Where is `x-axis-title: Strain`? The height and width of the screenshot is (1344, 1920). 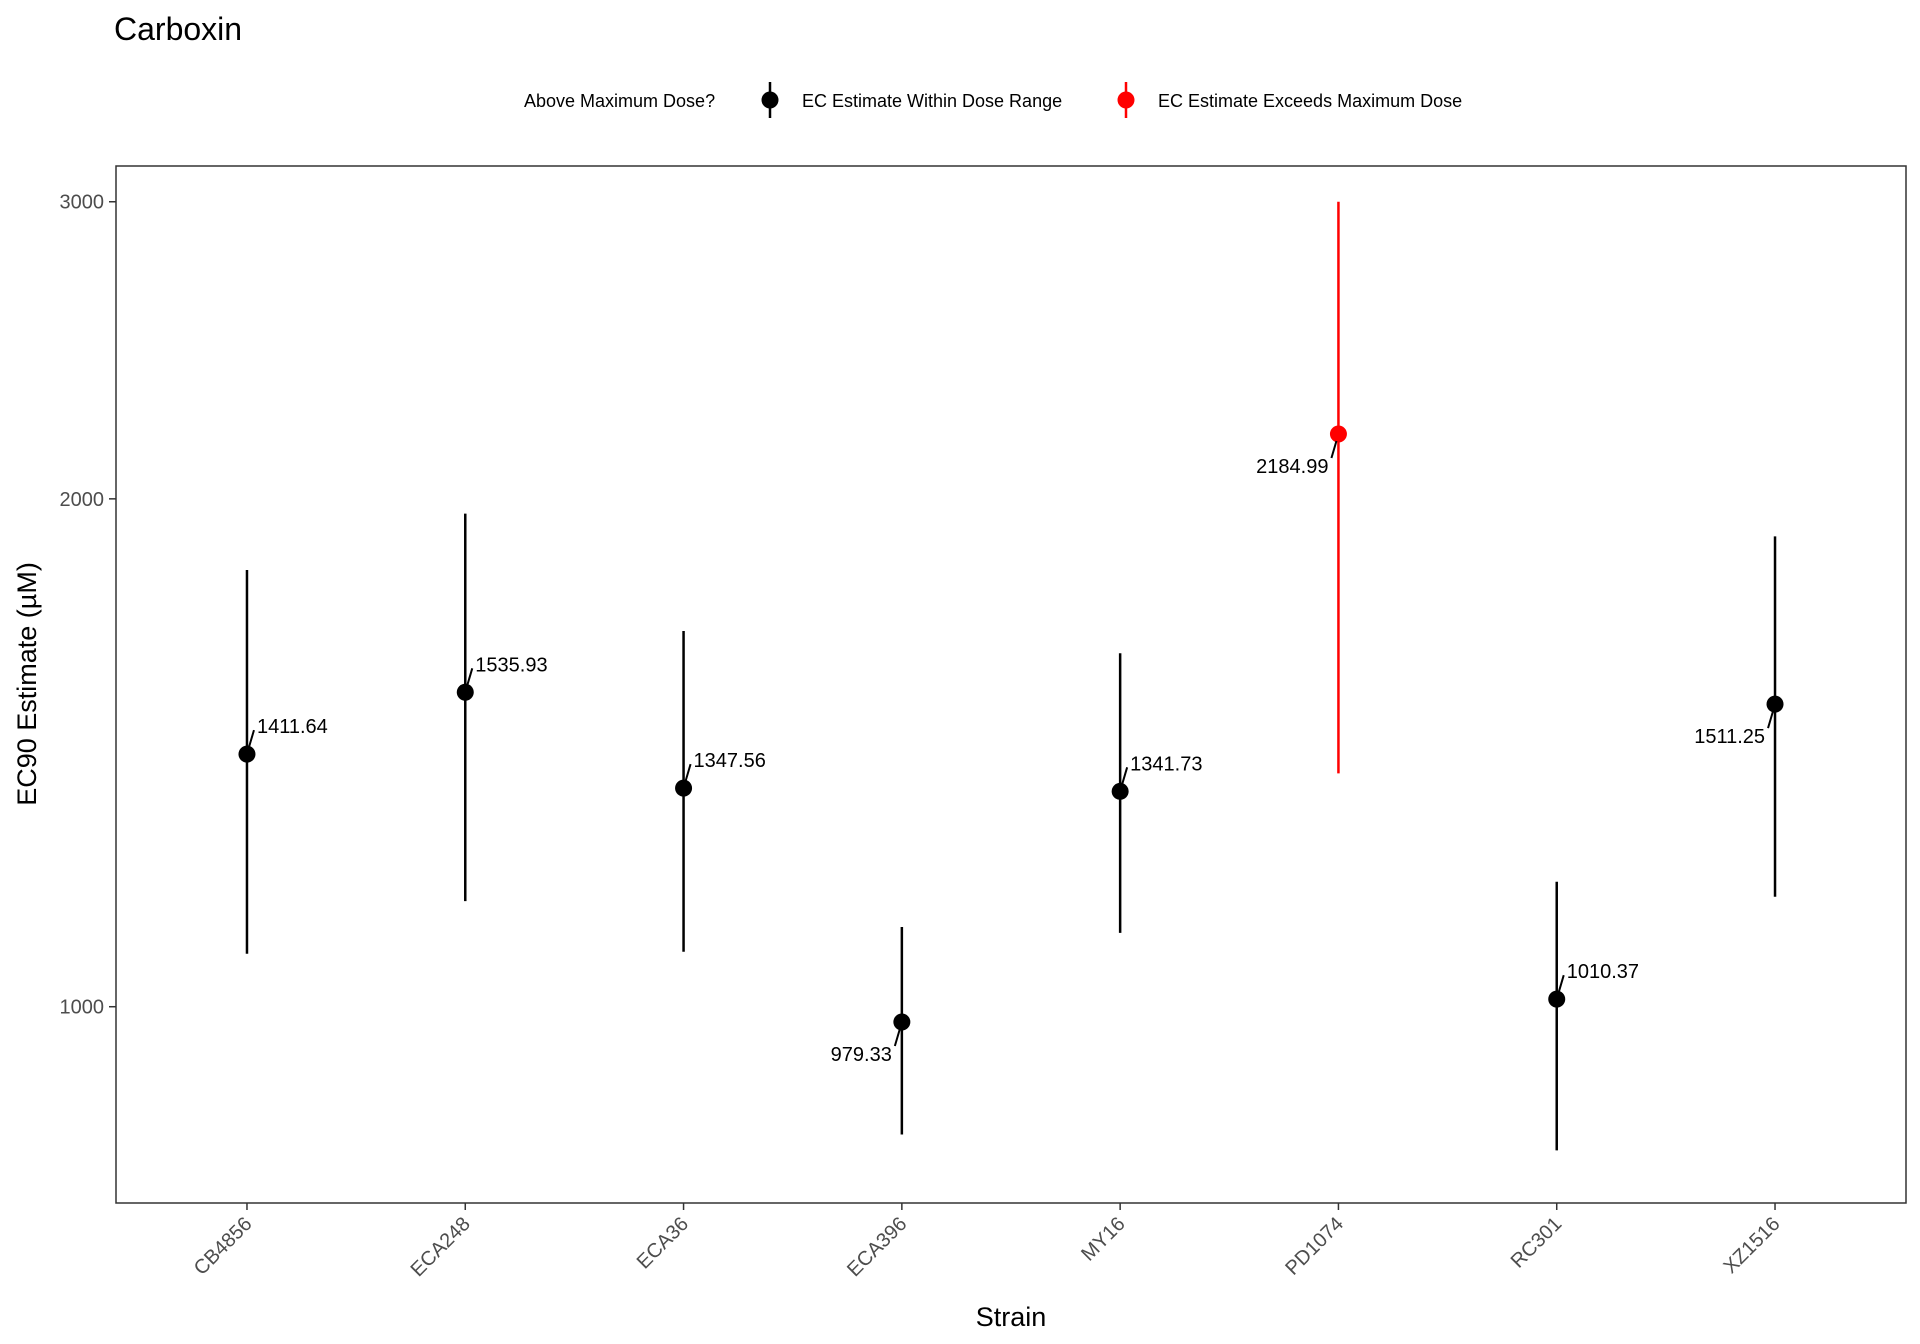 x-axis-title: Strain is located at coordinates (1011, 1317).